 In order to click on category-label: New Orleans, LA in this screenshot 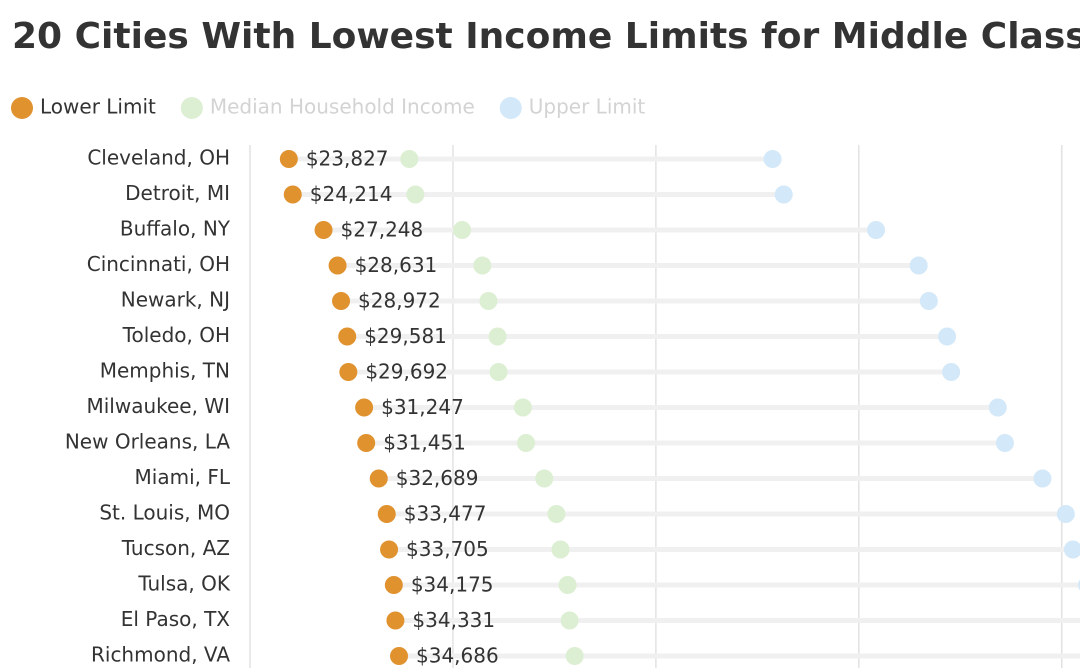, I will do `click(147, 442)`.